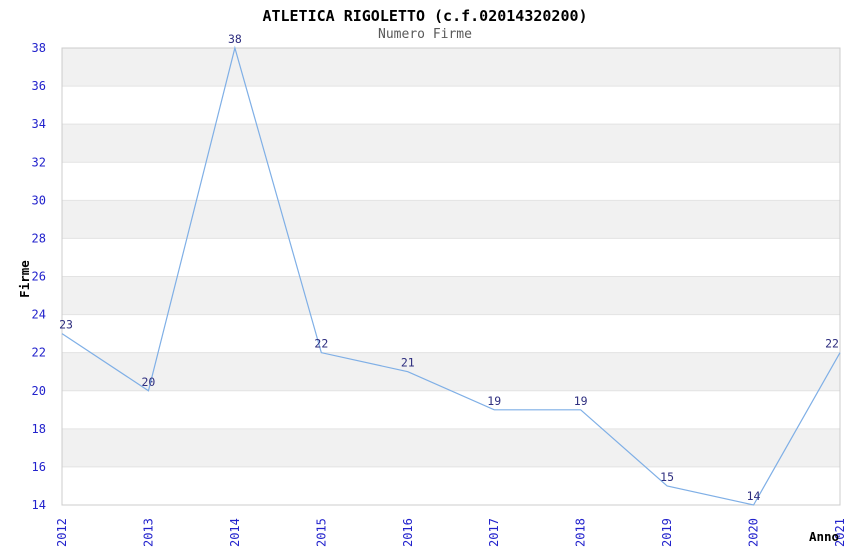 Image resolution: width=850 pixels, height=550 pixels. What do you see at coordinates (39, 315) in the screenshot?
I see `y-tick-label: 24` at bounding box center [39, 315].